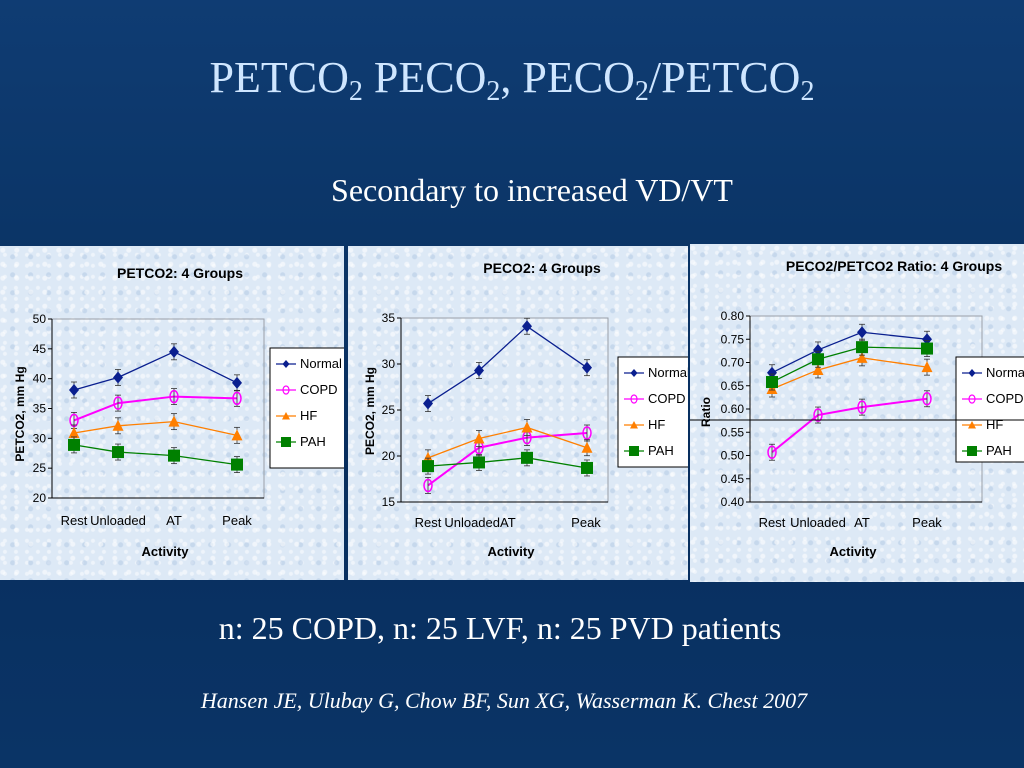 This screenshot has height=768, width=1024. Describe the element at coordinates (308, 415) in the screenshot. I see `legend-label: HF` at that location.